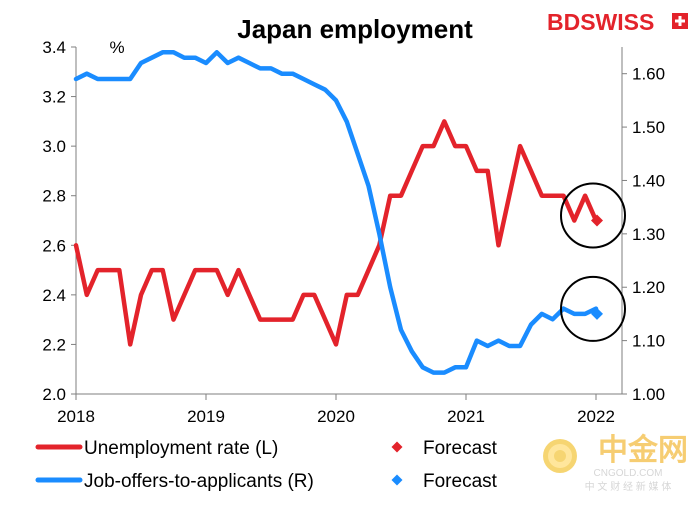  Describe the element at coordinates (54, 295) in the screenshot. I see `y-left-tick-label: 2.4` at that location.